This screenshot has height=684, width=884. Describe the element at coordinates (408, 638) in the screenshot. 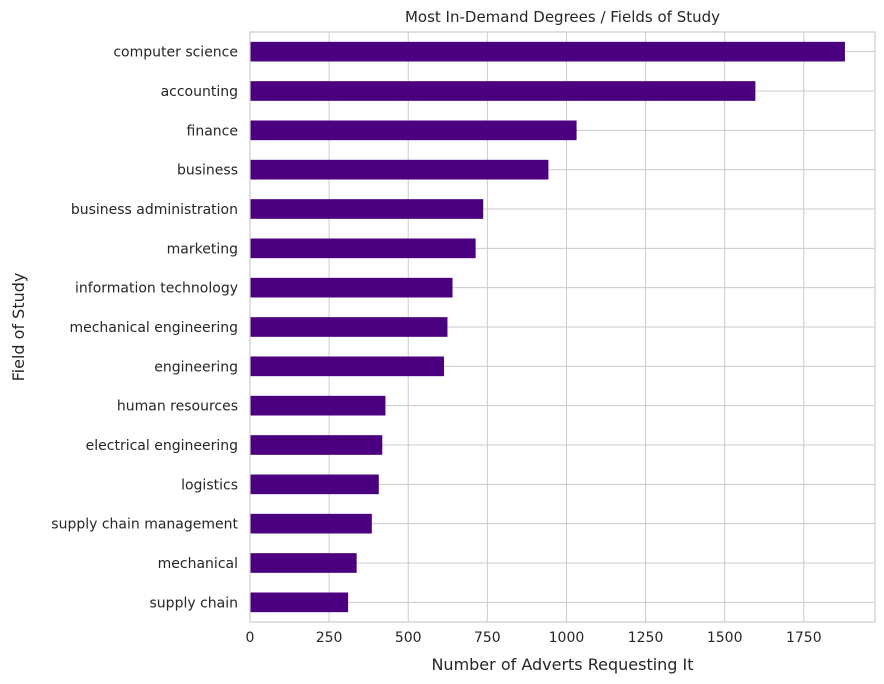

I see `x-tick-label: 500` at that location.